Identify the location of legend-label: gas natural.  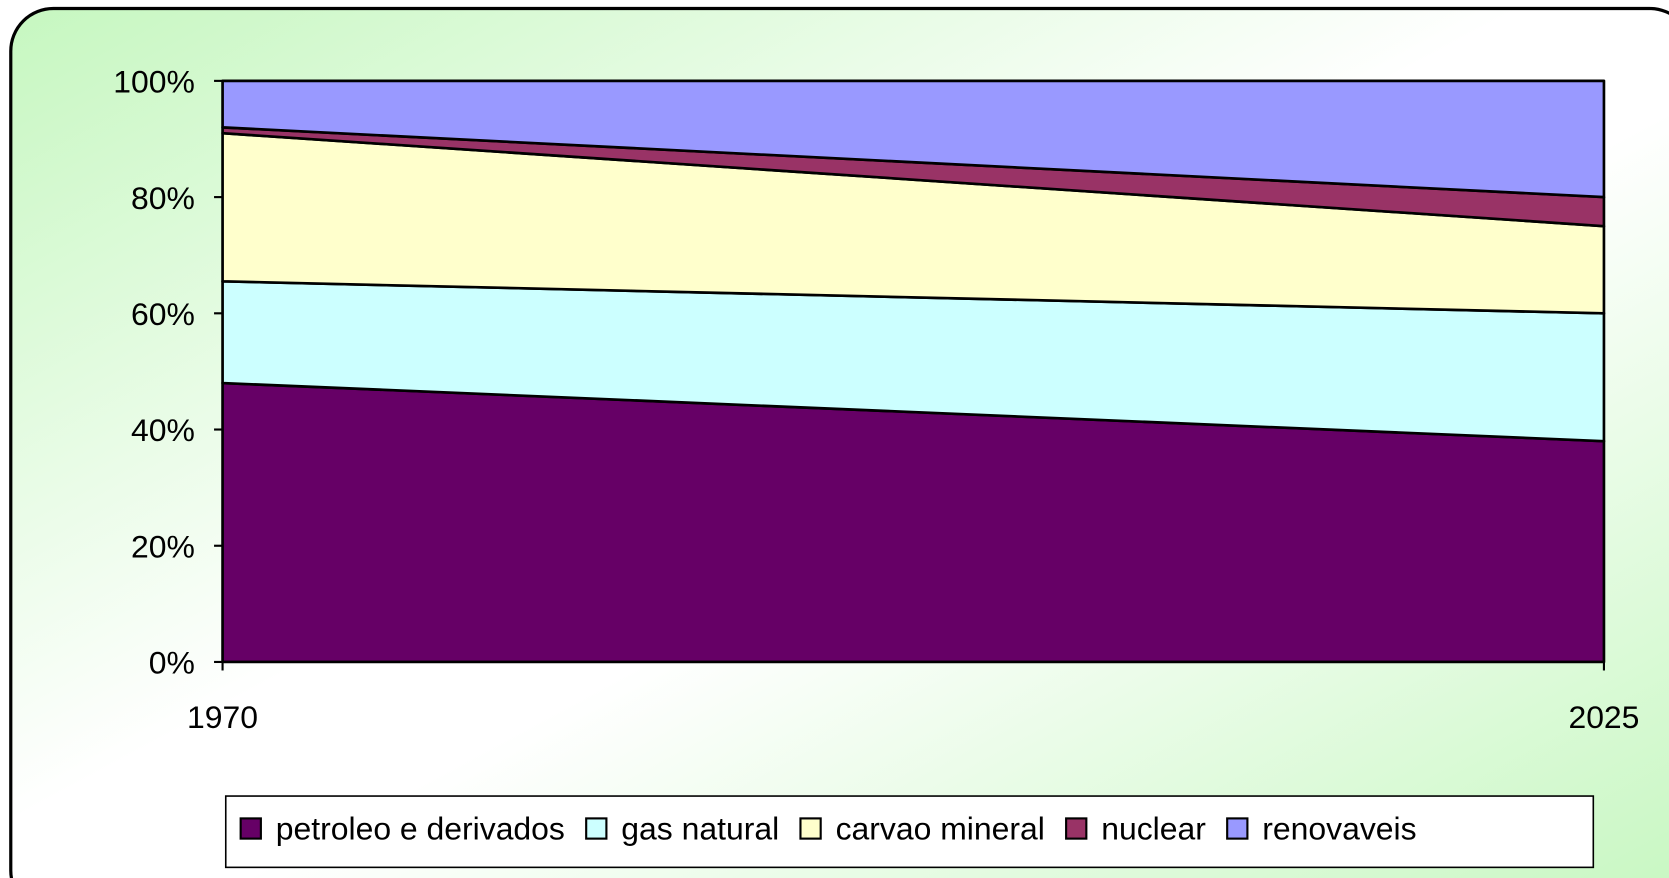
(700, 829).